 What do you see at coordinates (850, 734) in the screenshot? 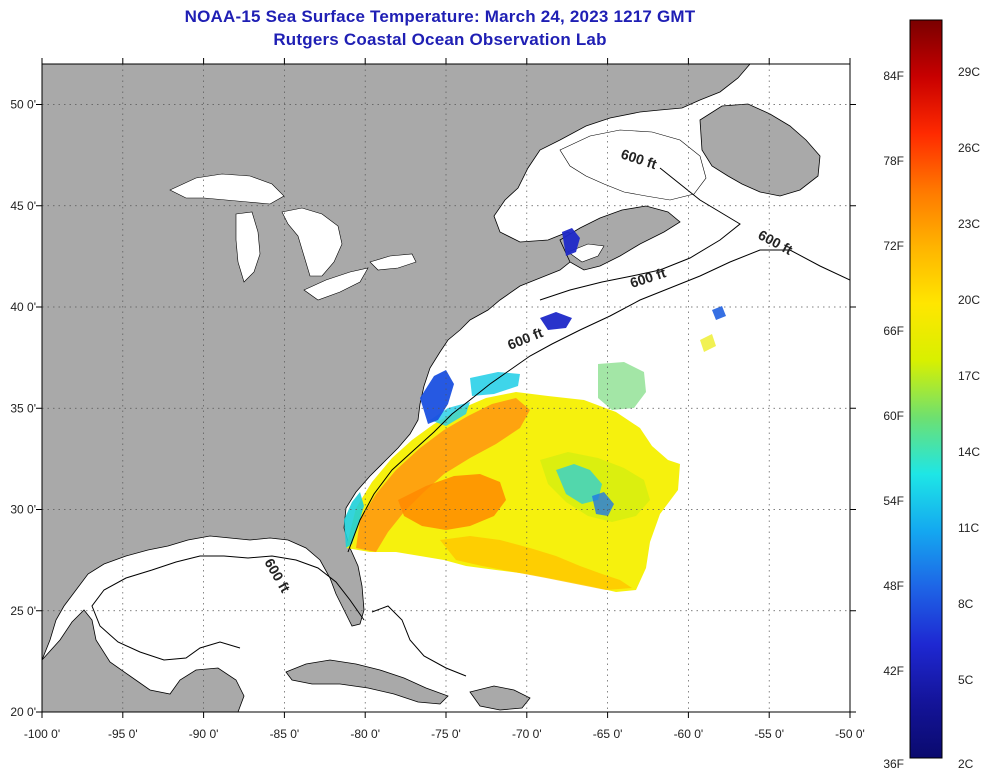
I see `lon-tick-label: -50 0'` at bounding box center [850, 734].